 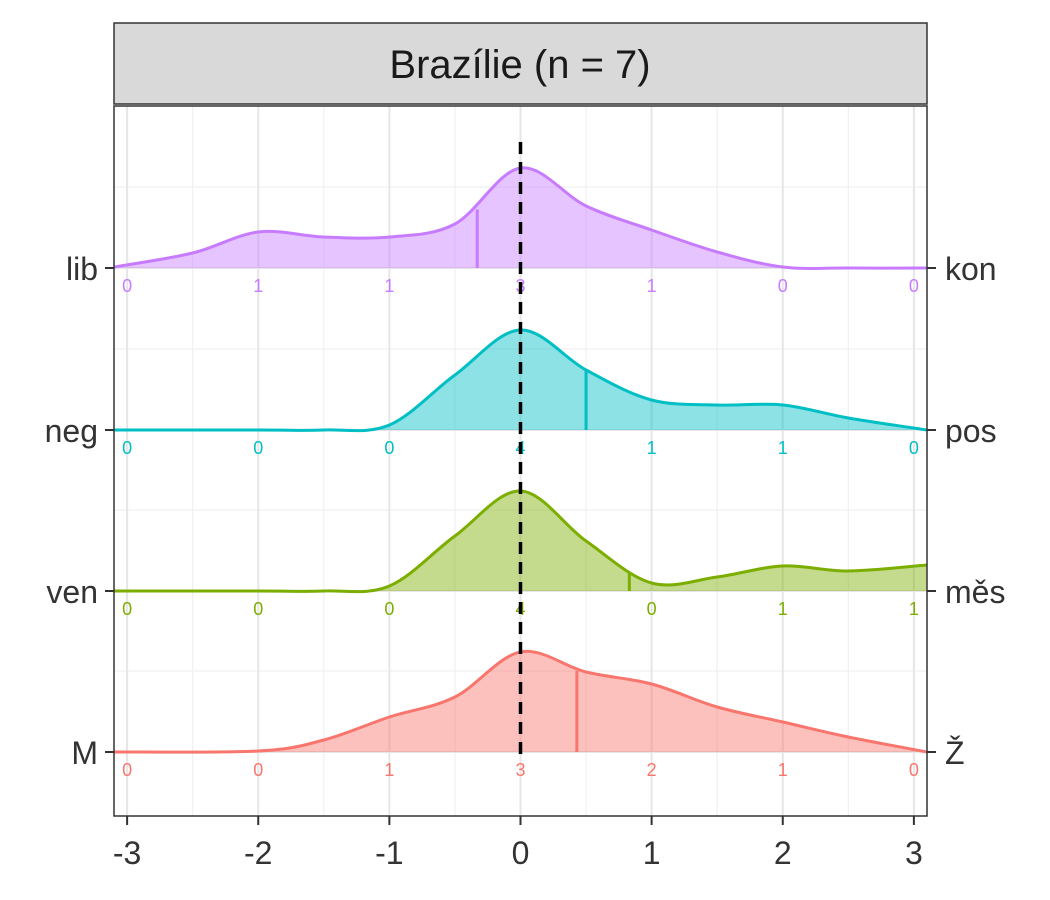 I want to click on count-label: 2, so click(x=652, y=770).